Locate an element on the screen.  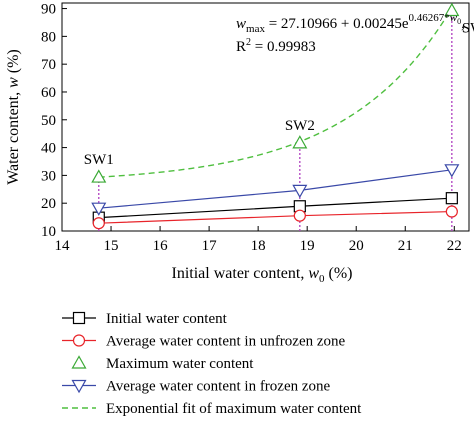
x-tick-label: 21 is located at coordinates (405, 246).